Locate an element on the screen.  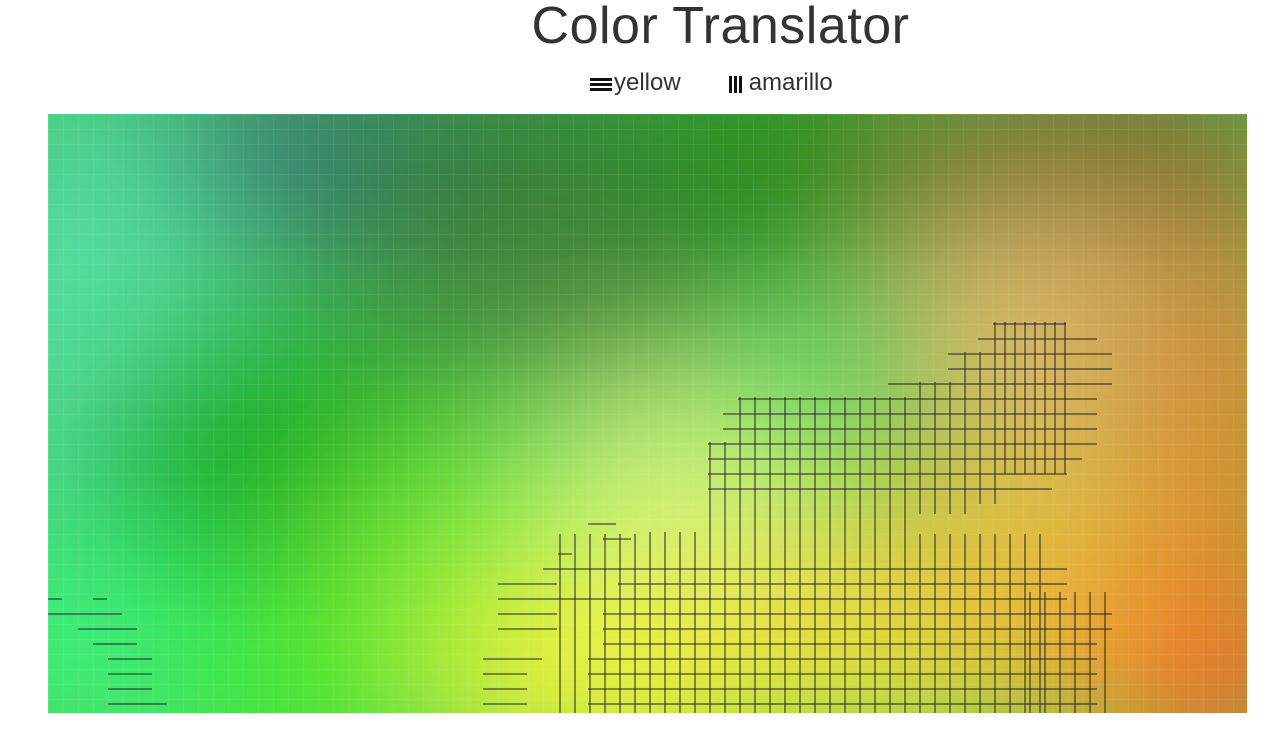
legend-item-amarillo: amarillo is located at coordinates (778, 83).